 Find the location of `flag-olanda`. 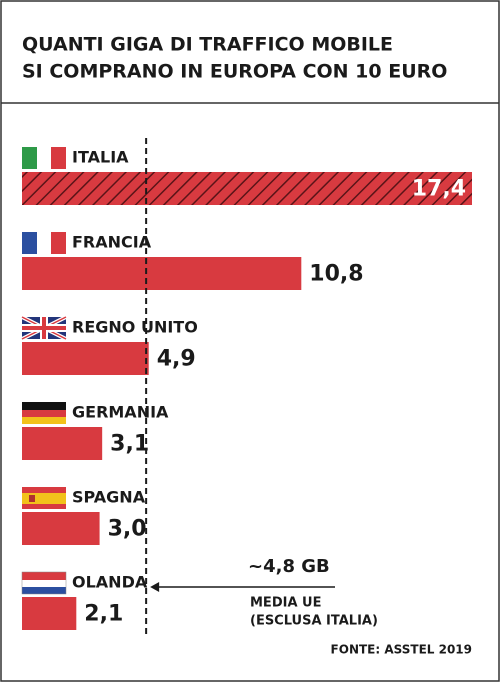

flag-olanda is located at coordinates (44, 583).